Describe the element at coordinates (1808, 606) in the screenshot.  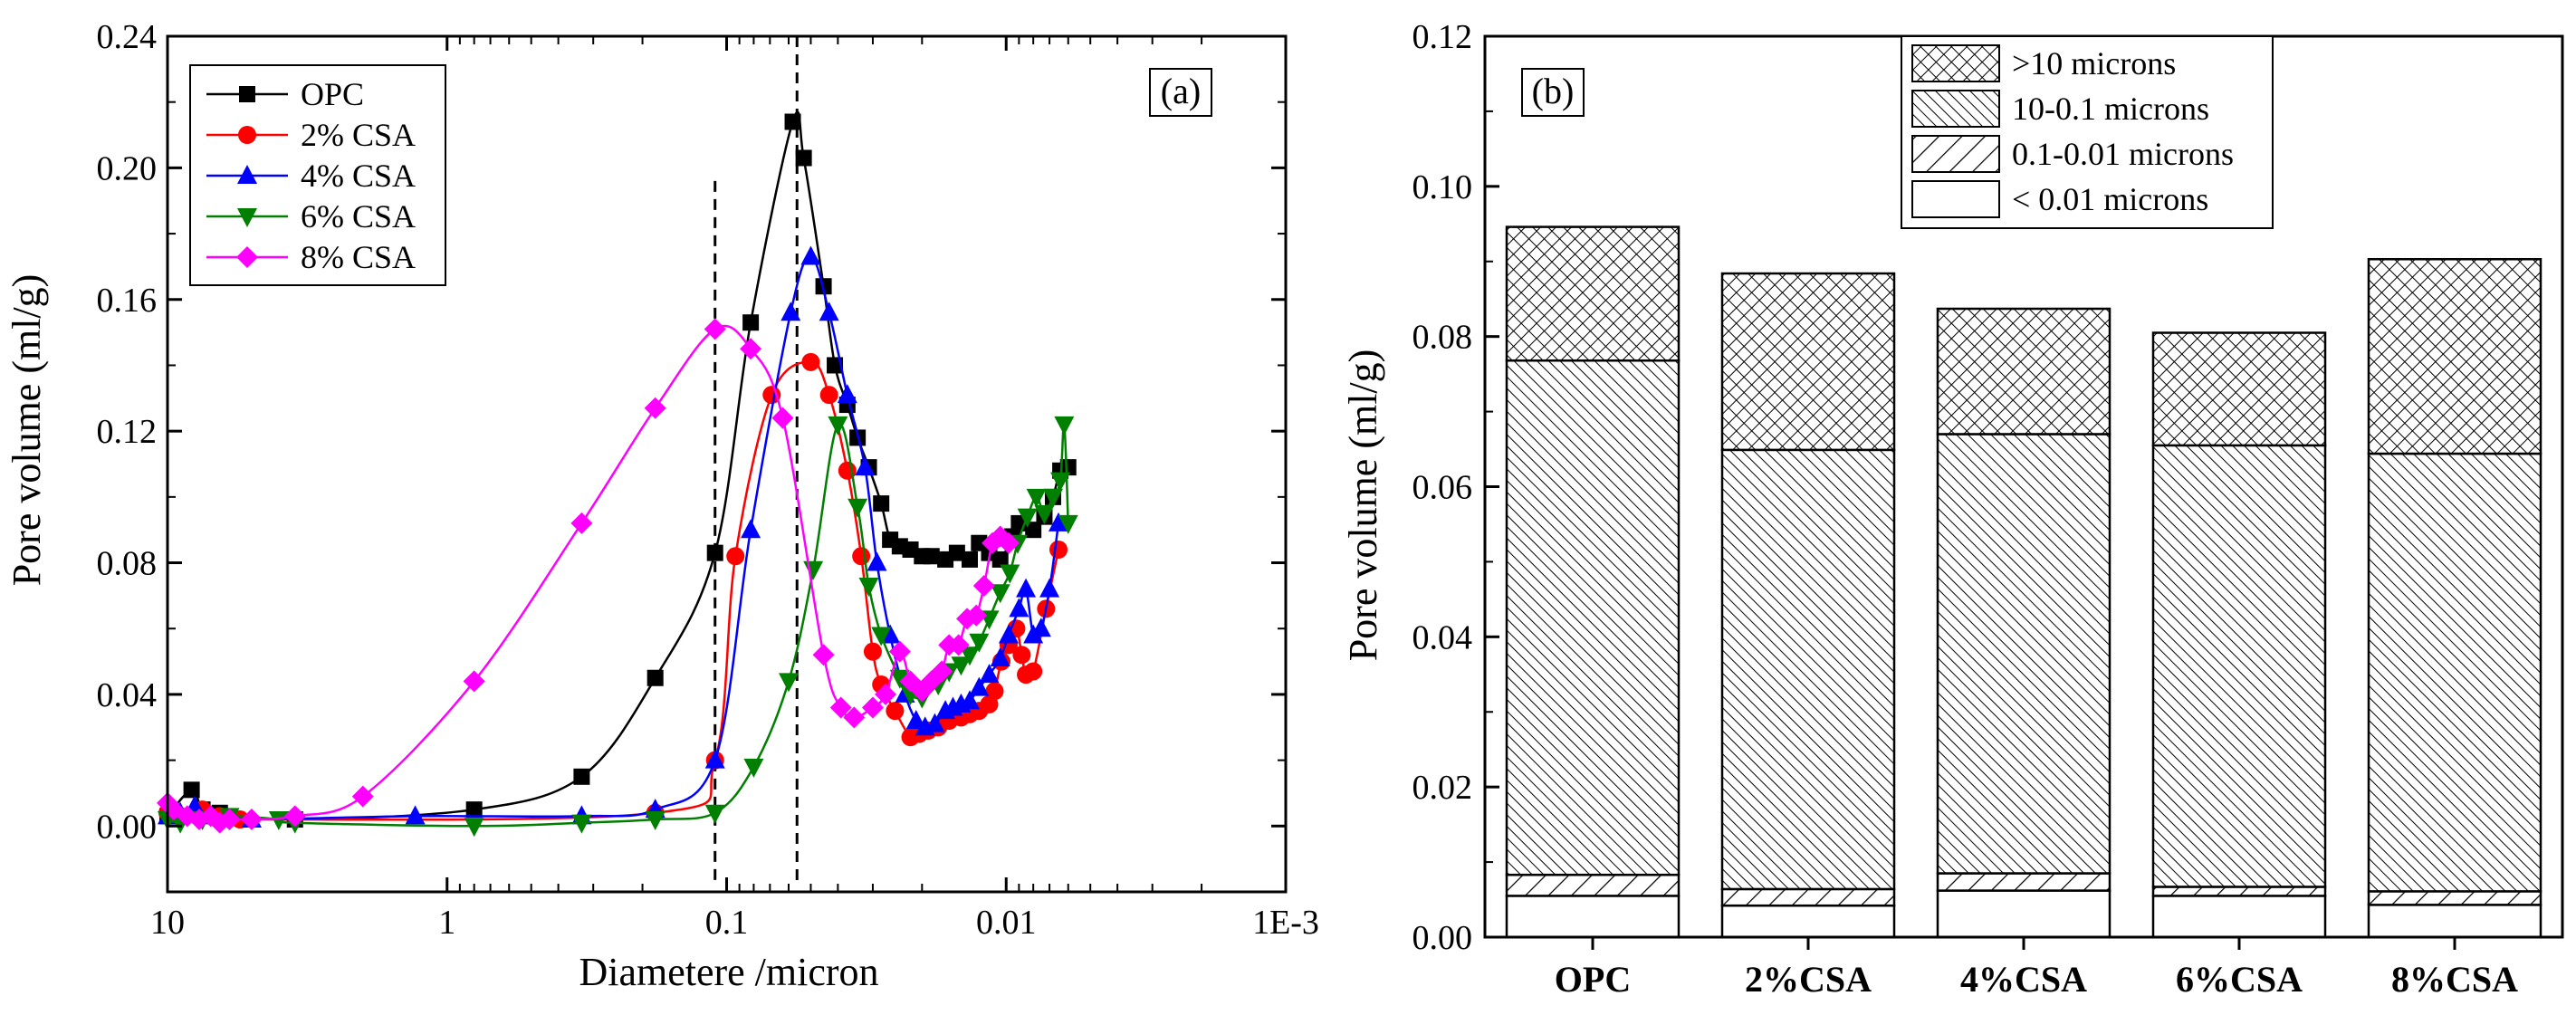
I see `bar-group-2-csa` at that location.